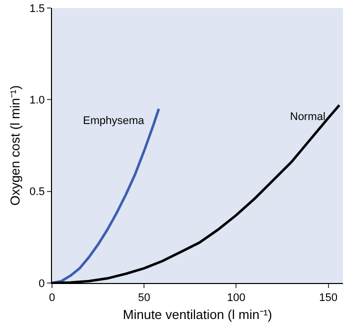  What do you see at coordinates (37, 192) in the screenshot?
I see `y-tick-label: 0.5` at bounding box center [37, 192].